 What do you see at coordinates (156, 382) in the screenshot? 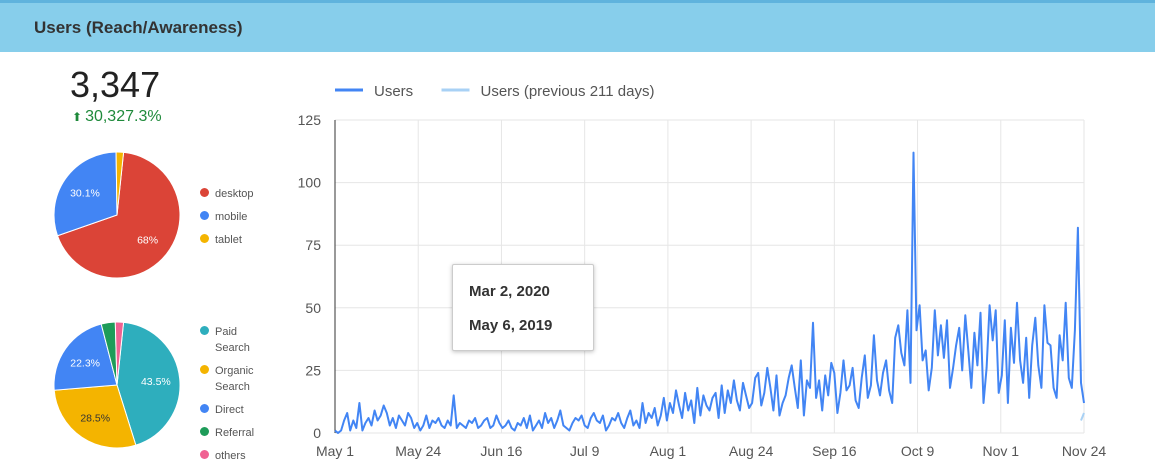
I see `pie-slice-label: 43.5%` at bounding box center [156, 382].